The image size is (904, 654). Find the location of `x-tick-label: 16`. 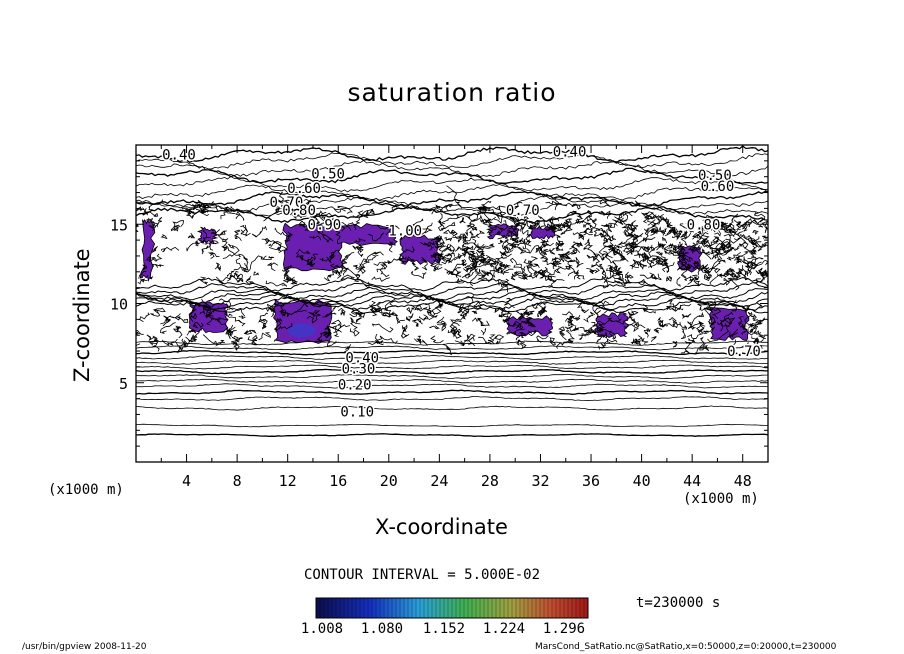

x-tick-label: 16 is located at coordinates (338, 481).